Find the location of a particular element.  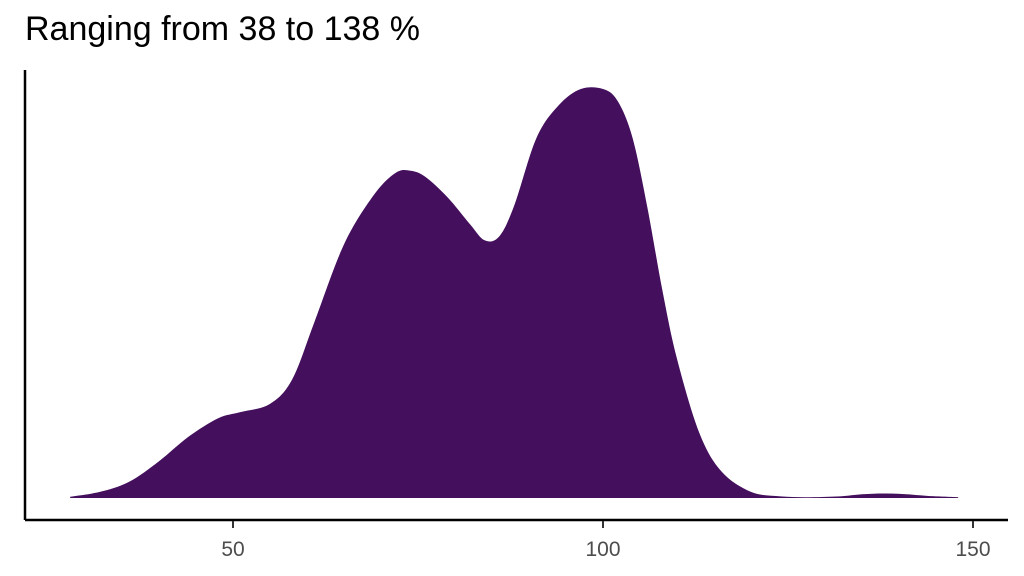

x-axis-ticks: 50 100 150 is located at coordinates (606, 541).